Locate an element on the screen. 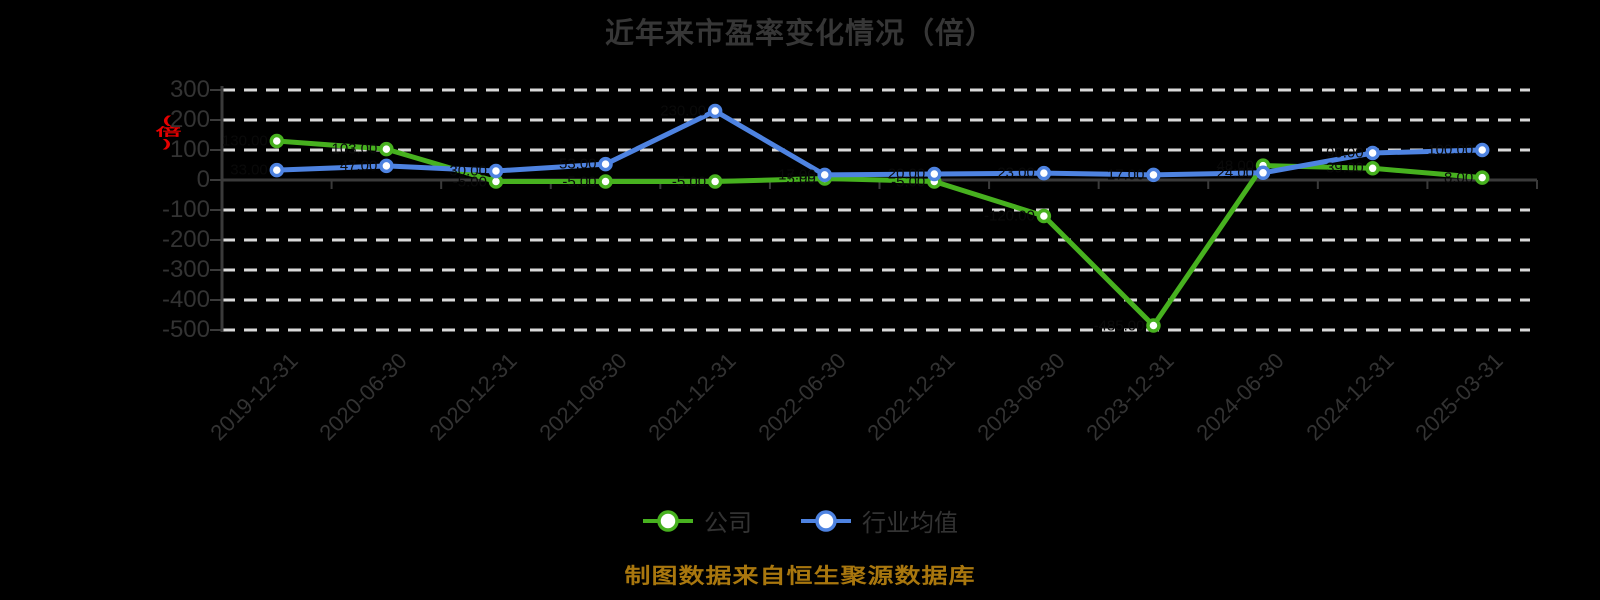  data-point-label: 48.00 is located at coordinates (1235, 166).